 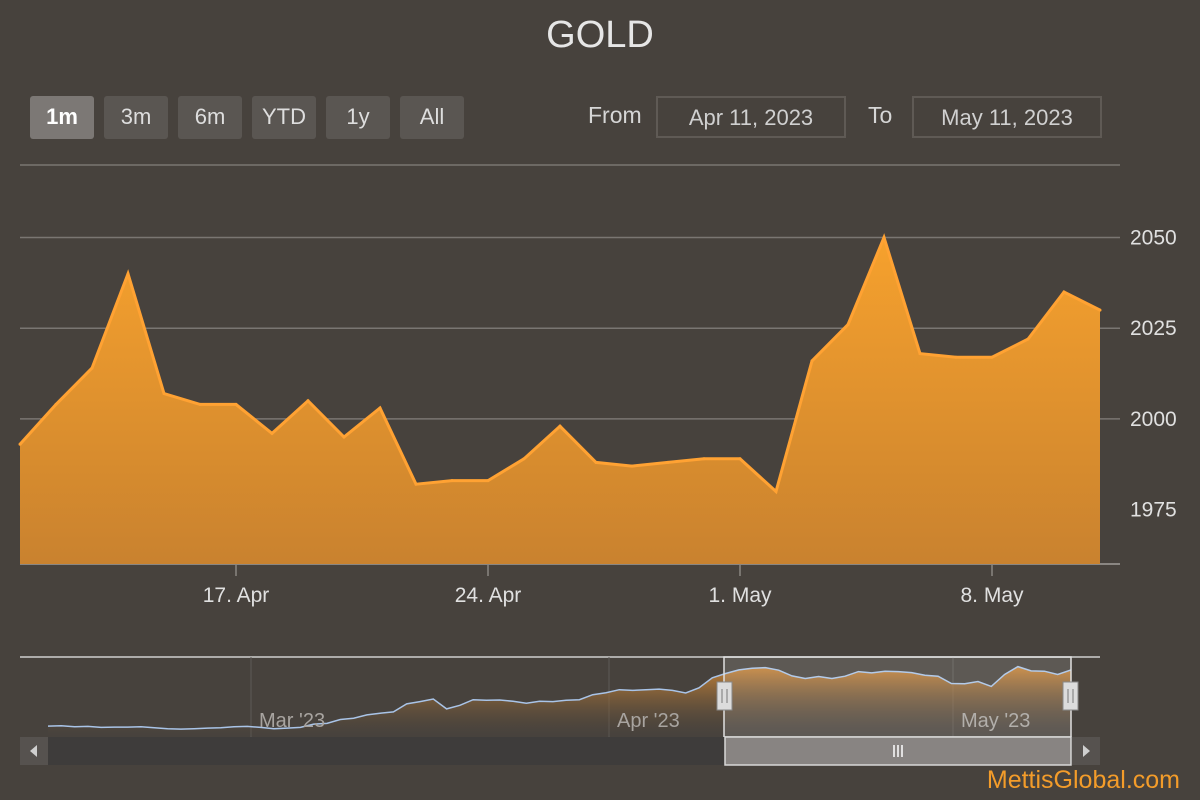 What do you see at coordinates (615, 115) in the screenshot?
I see `from-label: From` at bounding box center [615, 115].